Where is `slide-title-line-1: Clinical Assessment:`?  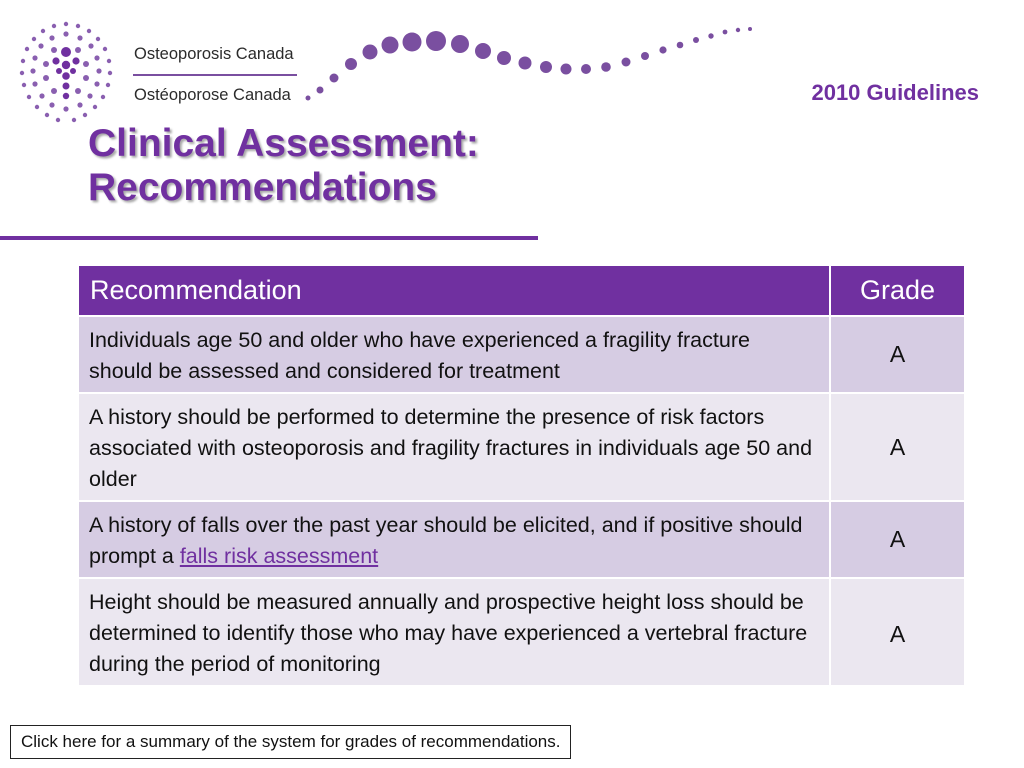 slide-title-line-1: Clinical Assessment: is located at coordinates (283, 143).